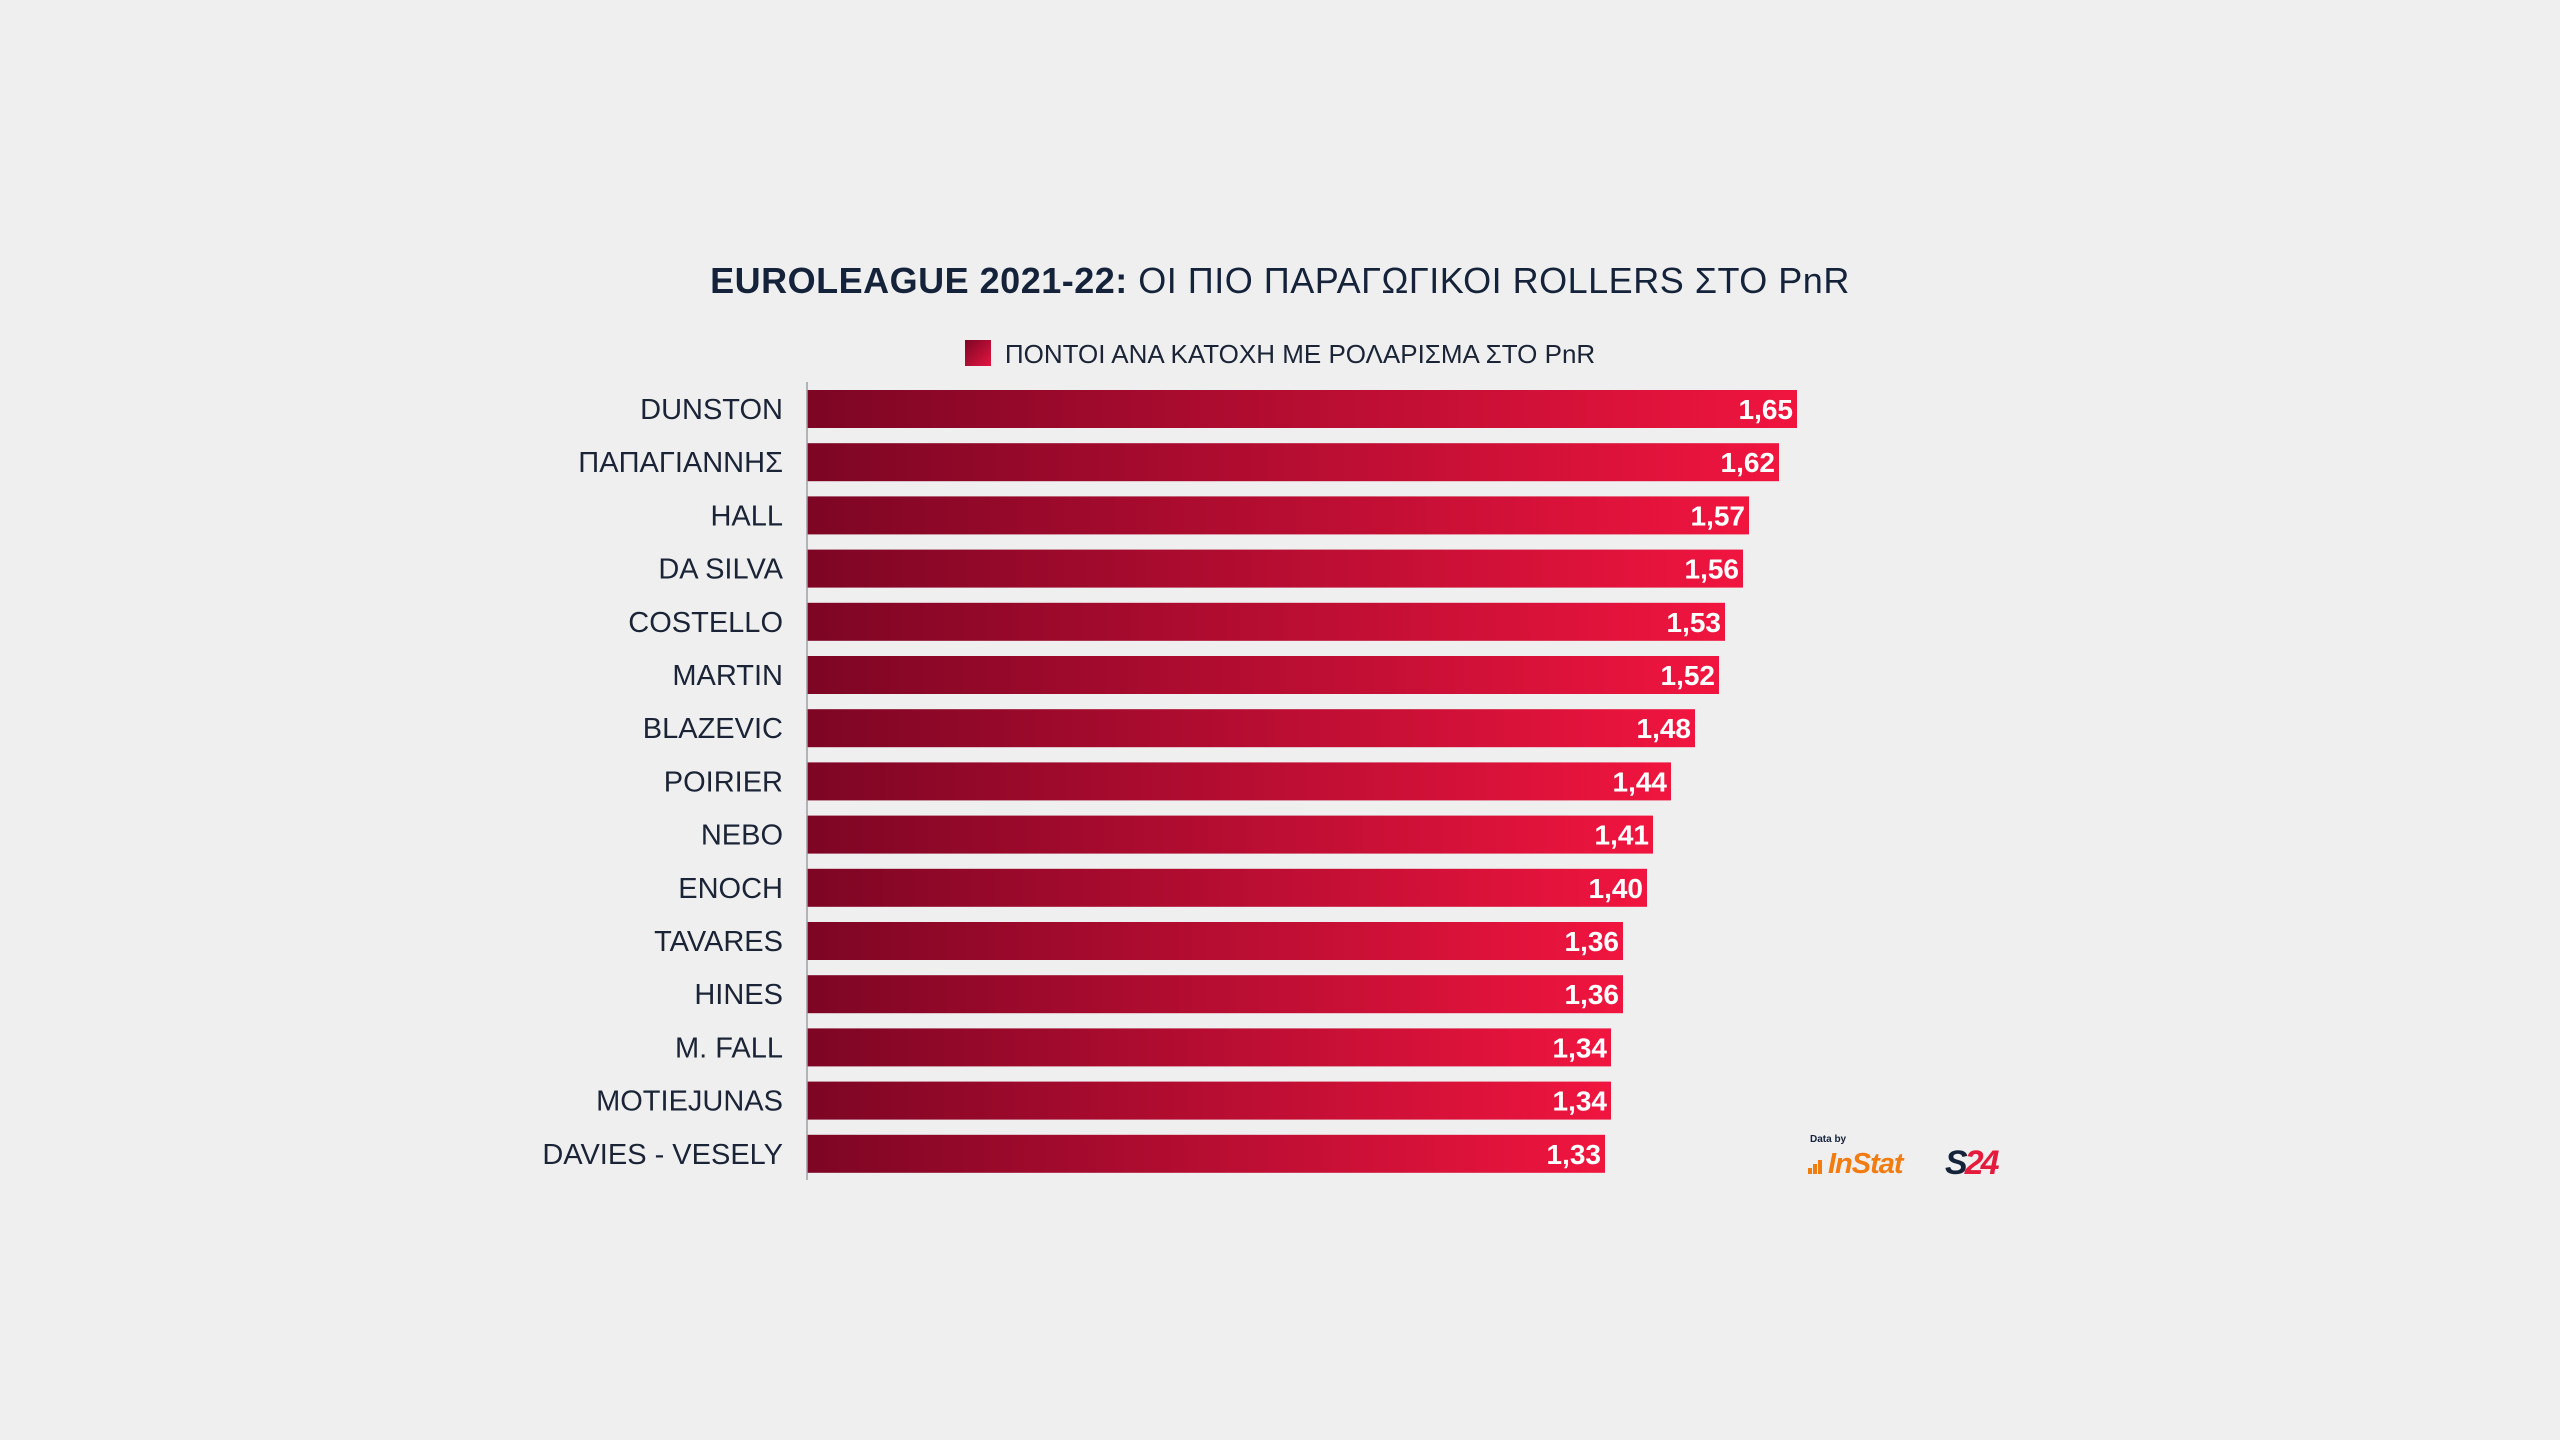  I want to click on category-label: M. FALL, so click(729, 1048).